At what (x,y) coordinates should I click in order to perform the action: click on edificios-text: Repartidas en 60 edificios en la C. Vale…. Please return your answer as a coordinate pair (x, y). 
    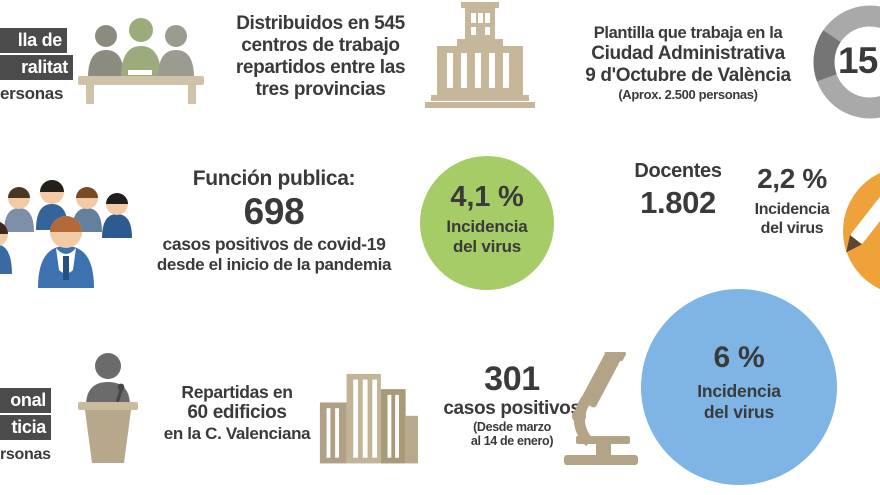
    Looking at the image, I should click on (237, 413).